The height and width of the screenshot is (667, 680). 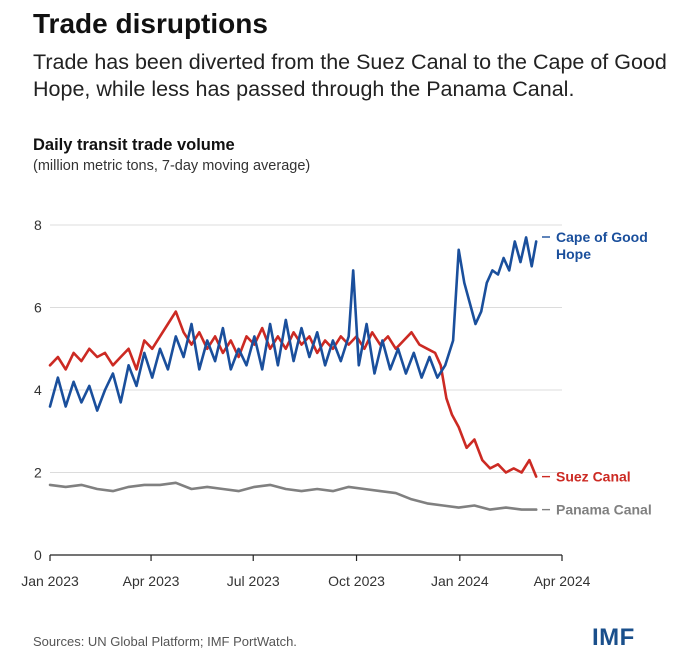 What do you see at coordinates (293, 496) in the screenshot?
I see `series-line-panama-canal` at bounding box center [293, 496].